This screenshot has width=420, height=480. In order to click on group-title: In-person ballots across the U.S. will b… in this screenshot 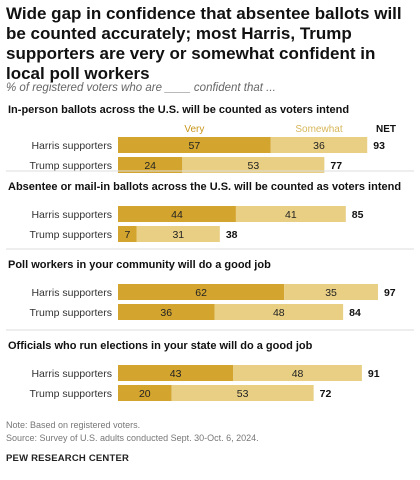, I will do `click(178, 110)`.